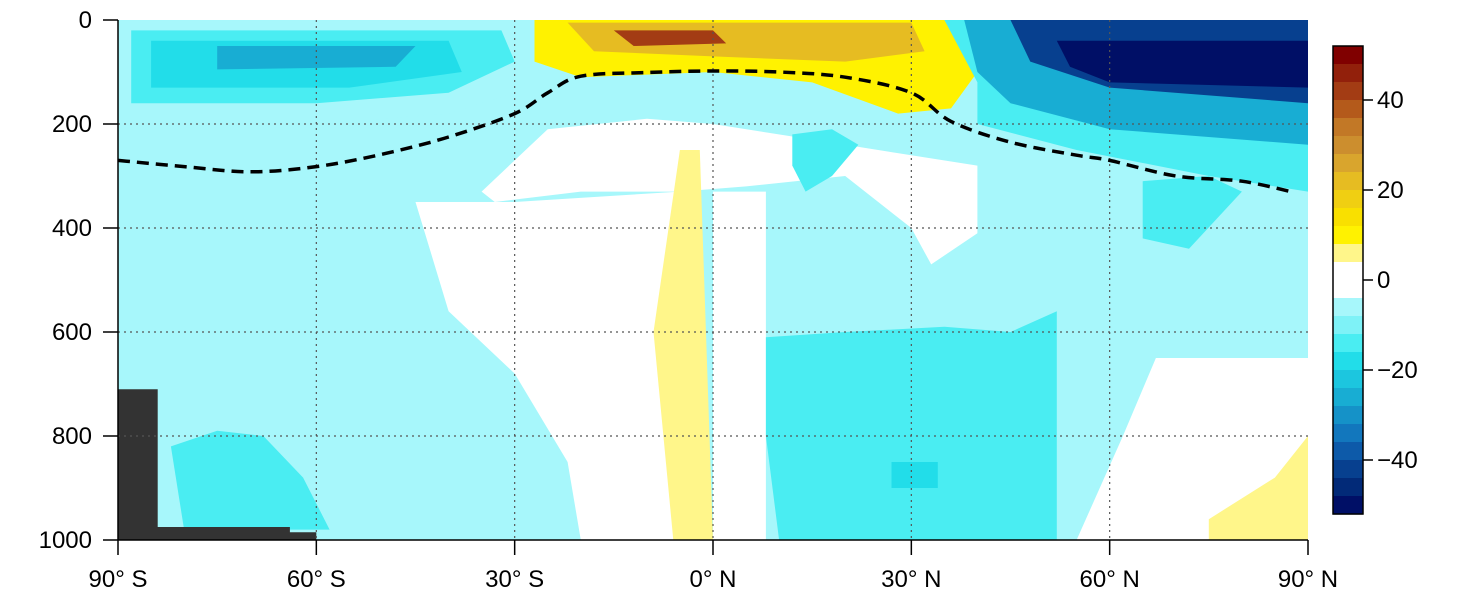 The width and height of the screenshot is (1458, 611). Describe the element at coordinates (1308, 579) in the screenshot. I see `x-tick-label: 90° N` at that location.